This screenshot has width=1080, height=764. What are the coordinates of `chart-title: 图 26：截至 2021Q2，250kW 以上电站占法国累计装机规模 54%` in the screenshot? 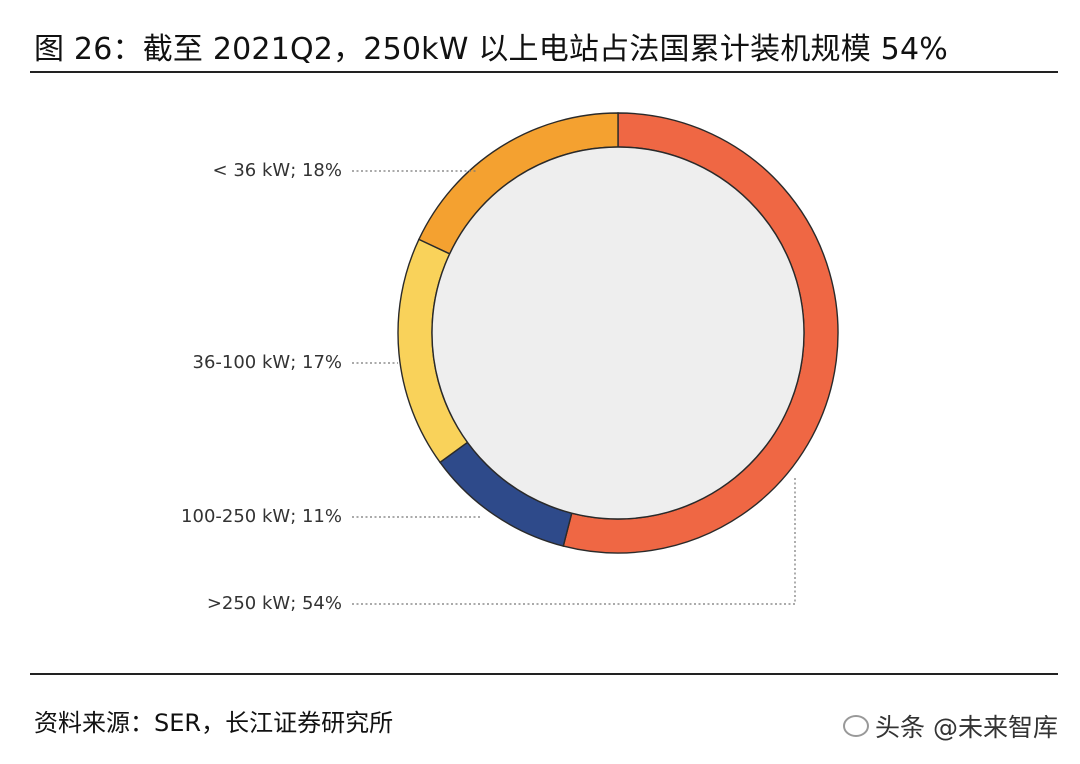 It's located at (491, 49).